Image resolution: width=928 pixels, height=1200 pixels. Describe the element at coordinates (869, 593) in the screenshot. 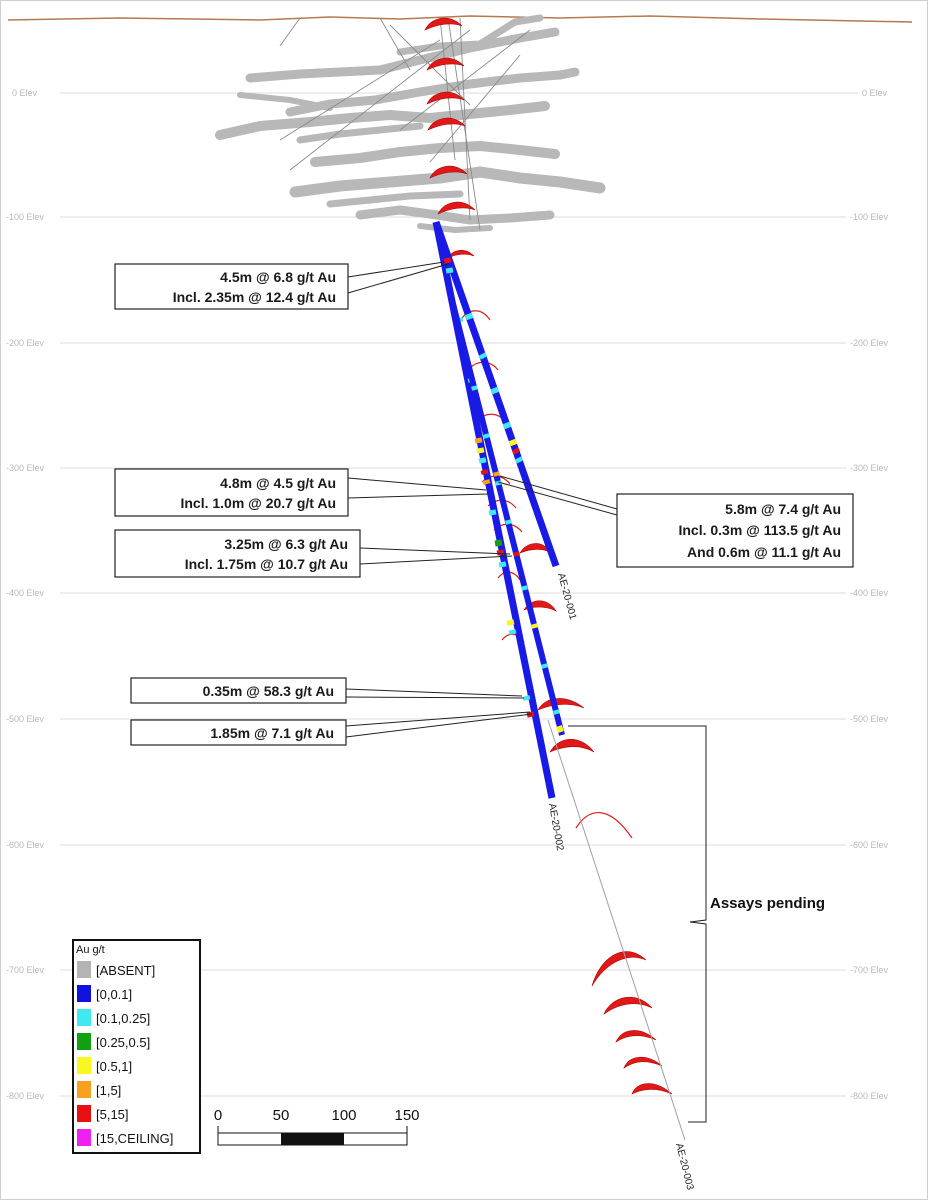

I see `elev-label-right: -400 Elev` at that location.